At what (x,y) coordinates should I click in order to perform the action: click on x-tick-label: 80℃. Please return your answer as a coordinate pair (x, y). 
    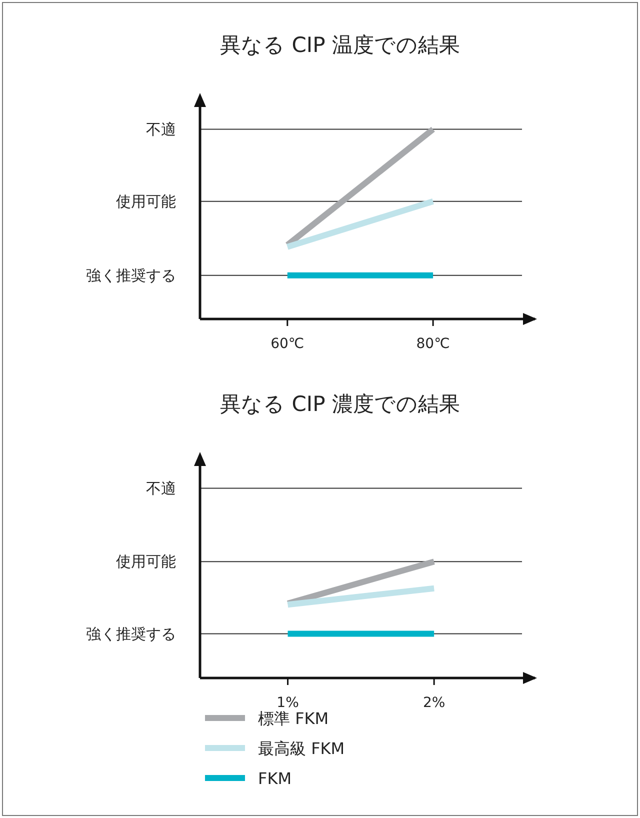
    Looking at the image, I should click on (433, 344).